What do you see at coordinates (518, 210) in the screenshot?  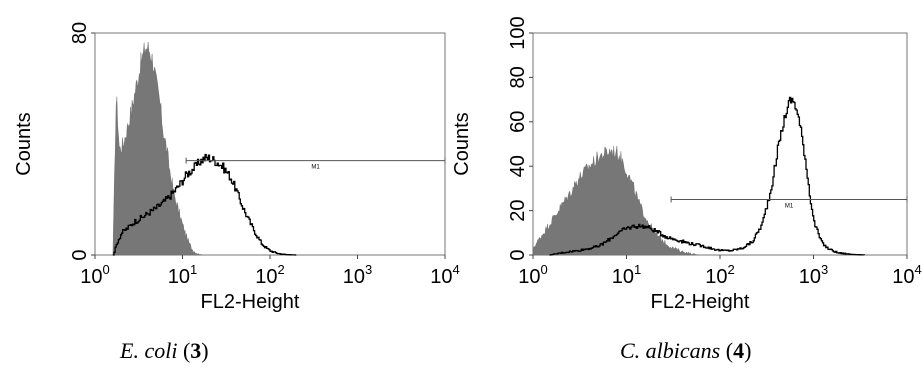 I see `y-tick-label: 20` at bounding box center [518, 210].